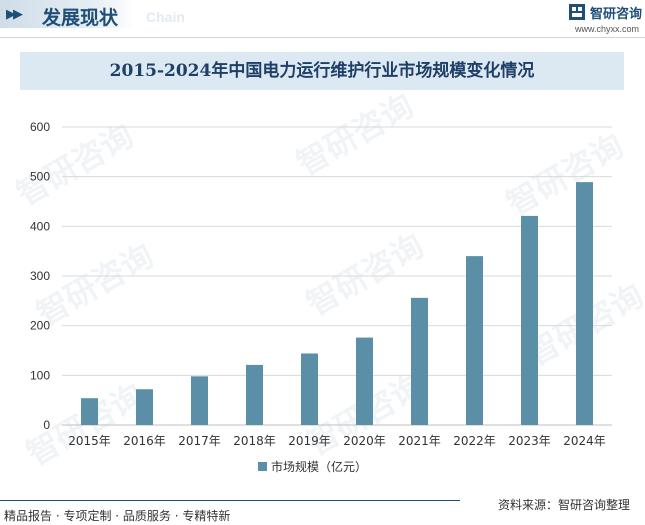 Image resolution: width=645 pixels, height=525 pixels. What do you see at coordinates (322, 37) in the screenshot?
I see `header-divider` at bounding box center [322, 37].